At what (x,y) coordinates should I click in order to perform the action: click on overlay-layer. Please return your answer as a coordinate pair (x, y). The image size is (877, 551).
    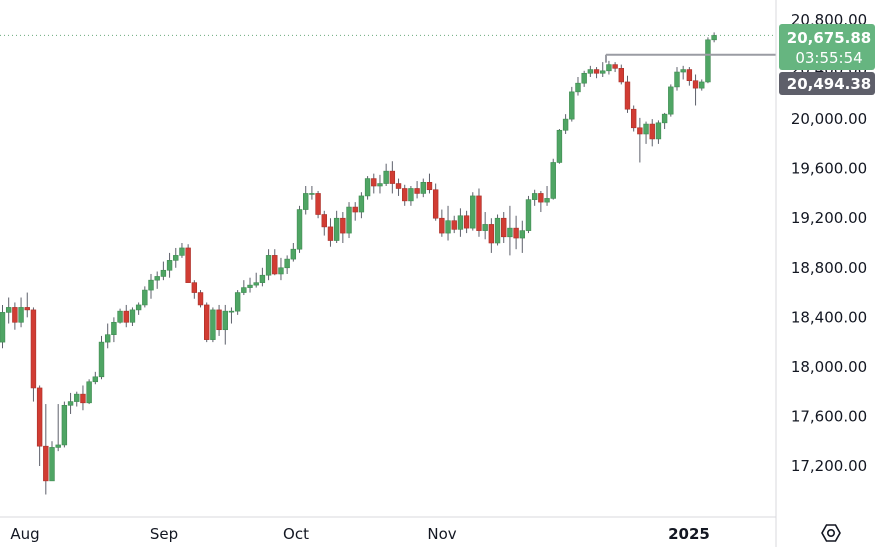
    Looking at the image, I should click on (388, 48).